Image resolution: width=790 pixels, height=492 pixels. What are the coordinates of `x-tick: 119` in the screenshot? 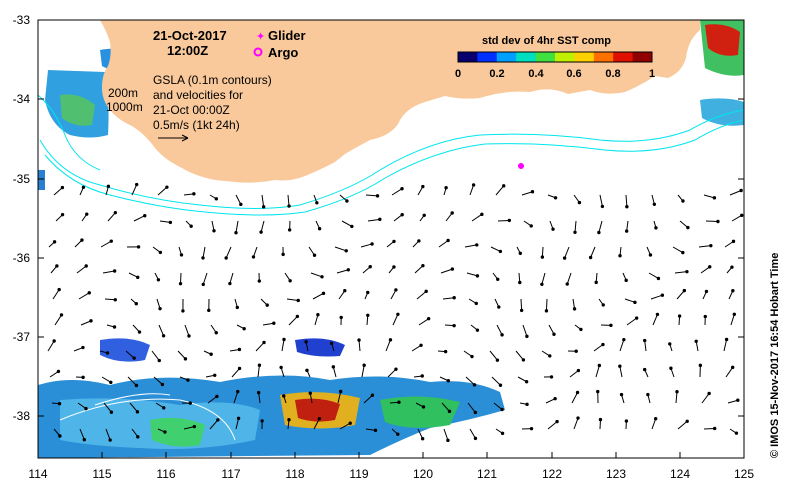 It's located at (358, 474).